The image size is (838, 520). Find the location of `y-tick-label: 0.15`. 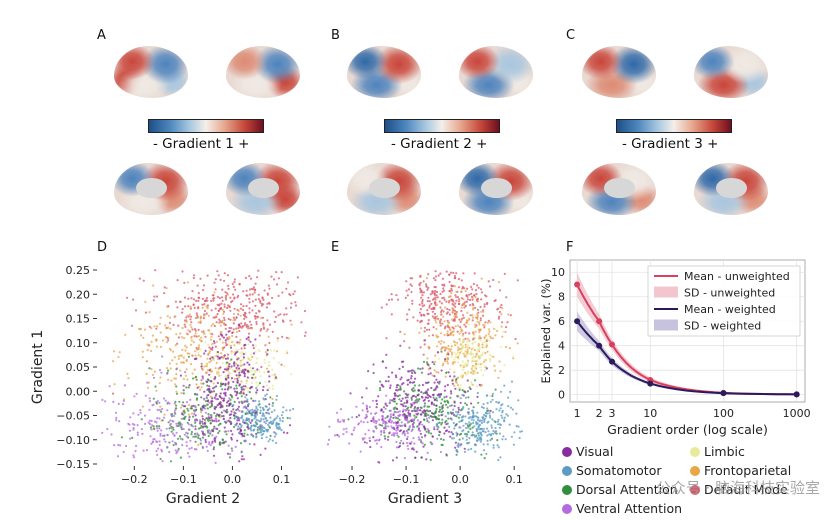

y-tick-label: 0.15 is located at coordinates (78, 319).